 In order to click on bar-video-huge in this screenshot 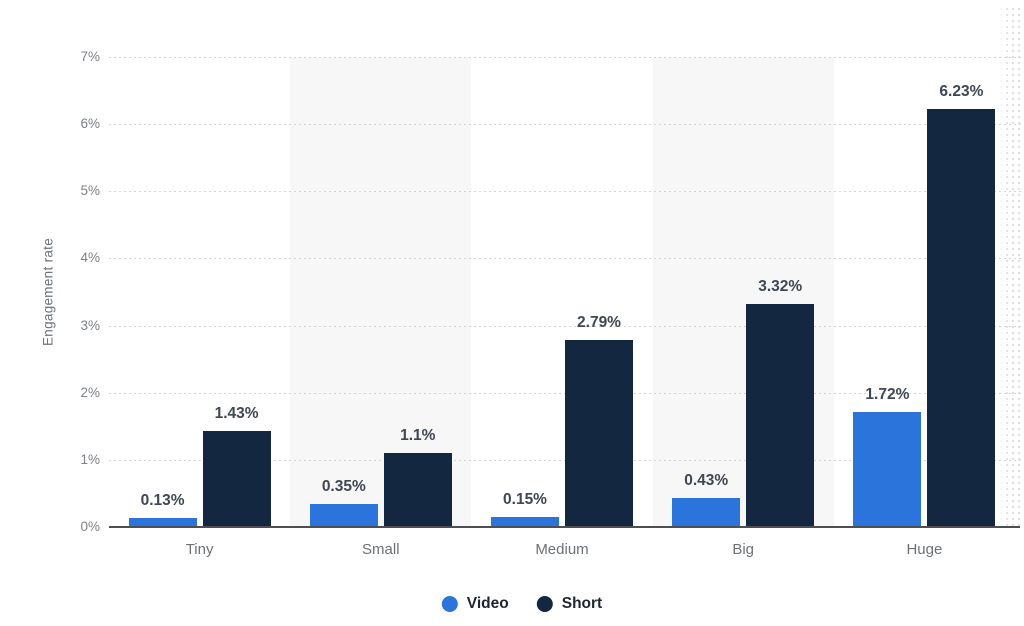, I will do `click(887, 469)`.